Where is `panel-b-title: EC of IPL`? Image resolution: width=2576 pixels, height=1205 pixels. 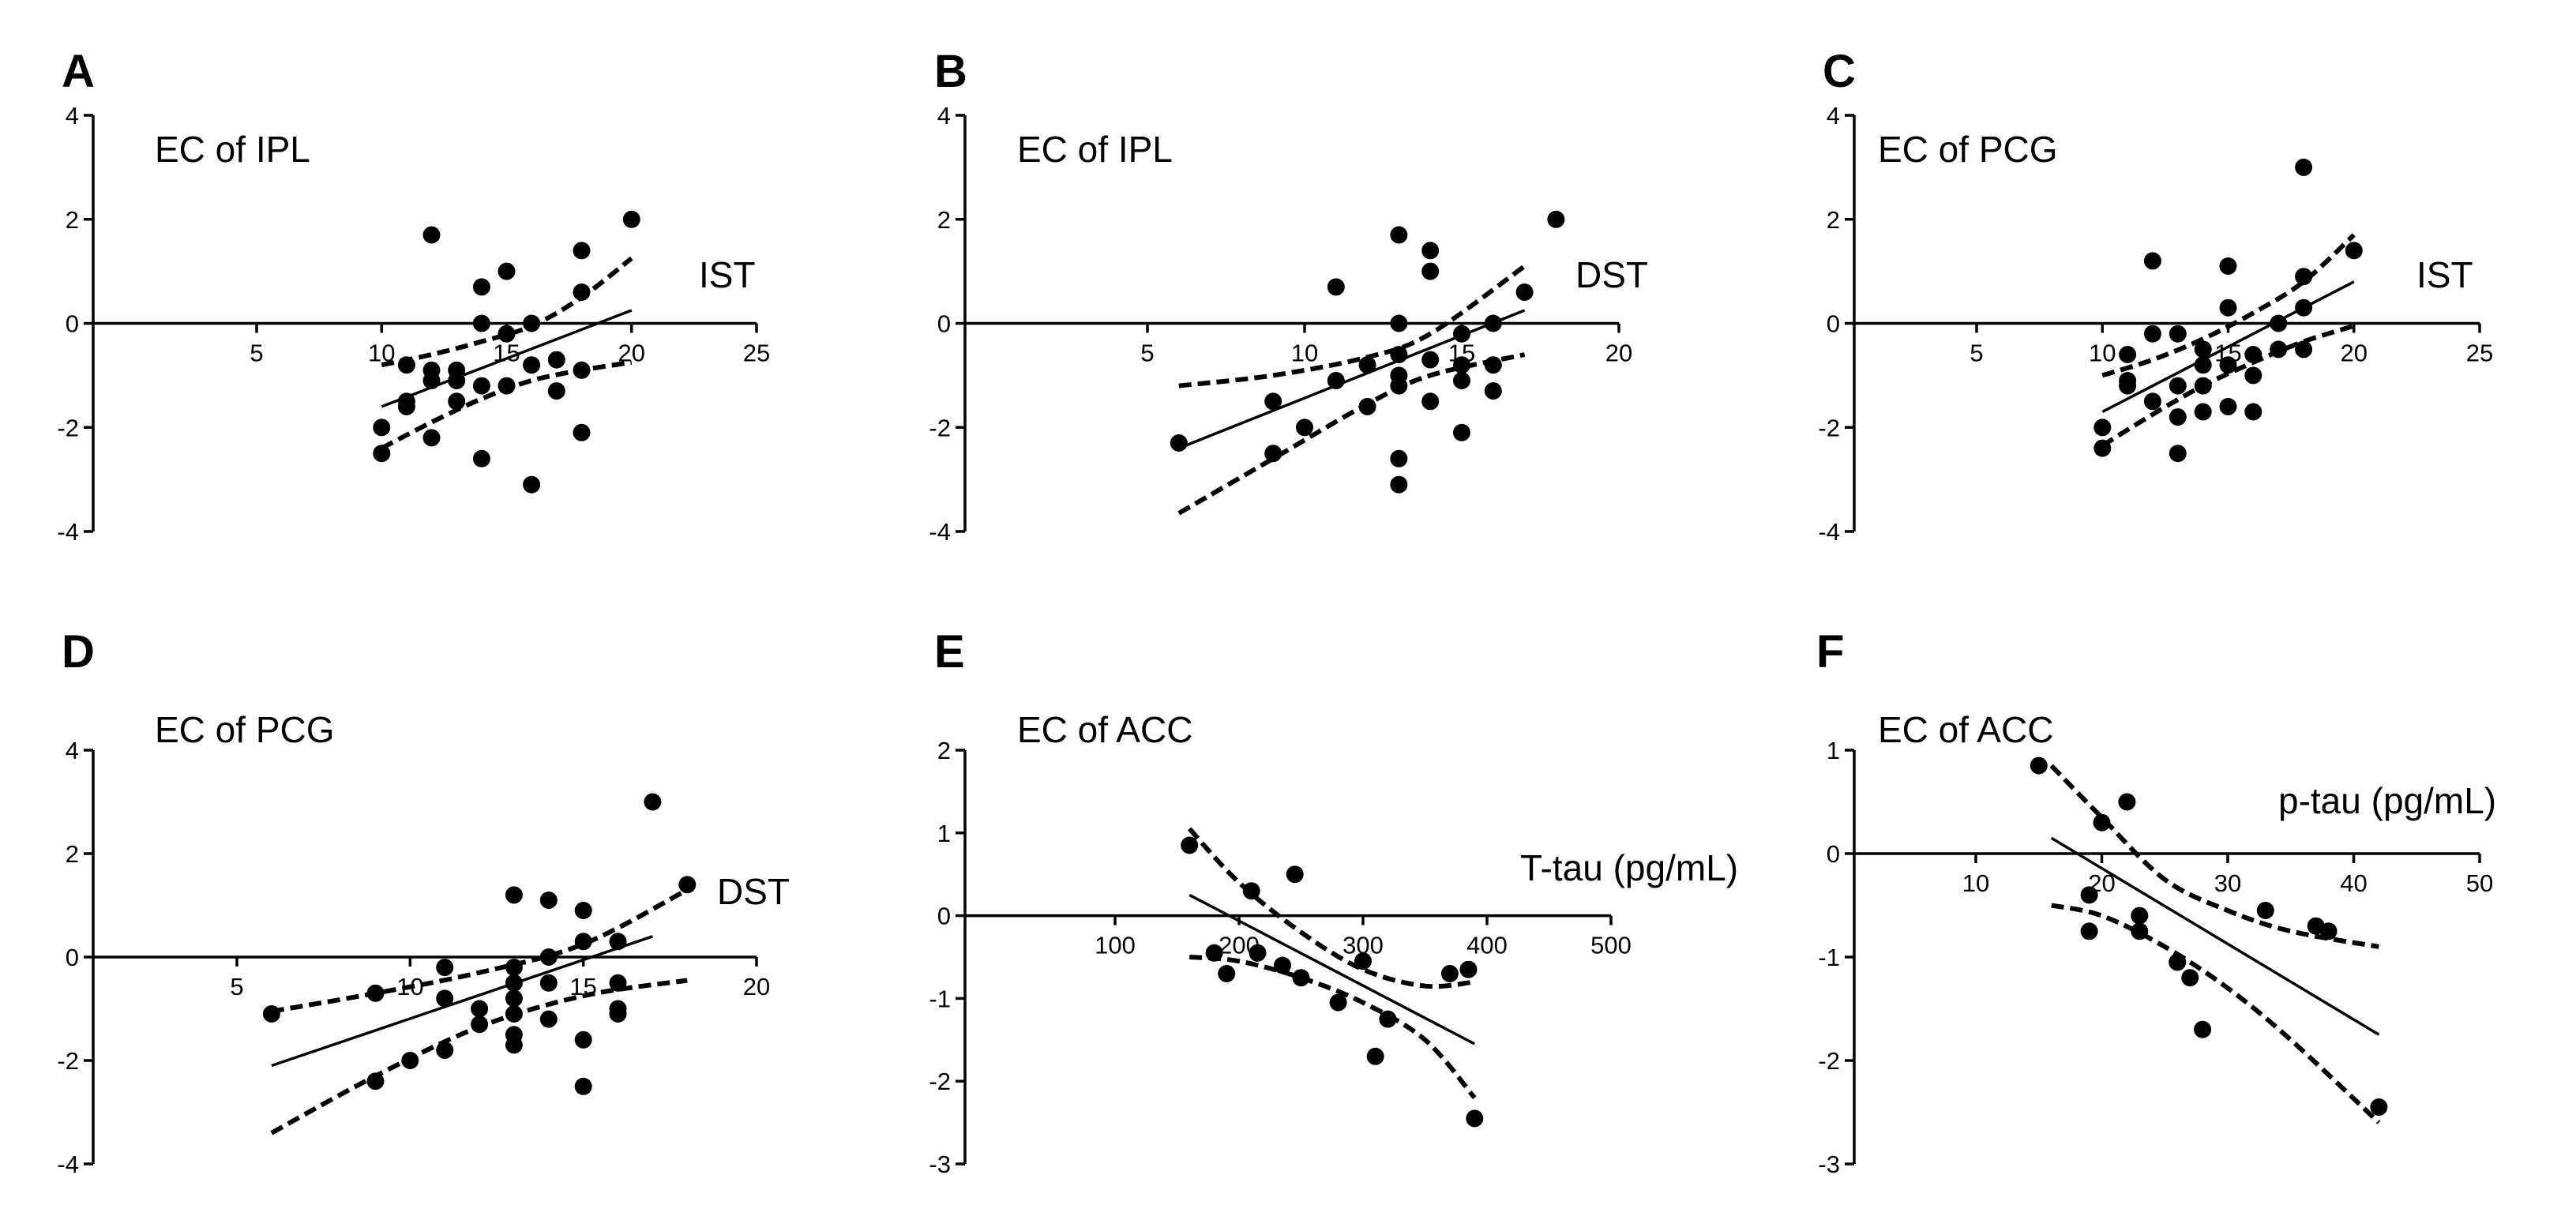
panel-b-title: EC of IPL is located at coordinates (1095, 149).